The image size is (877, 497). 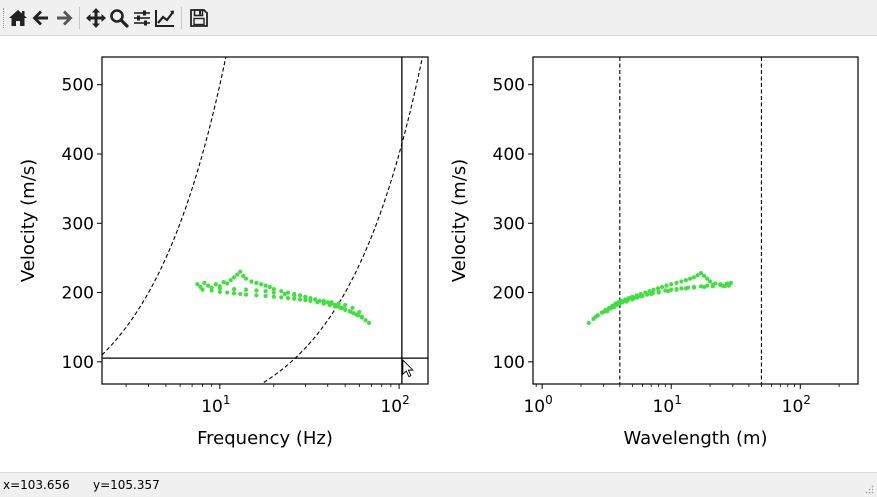 I want to click on save-button, so click(x=199, y=18).